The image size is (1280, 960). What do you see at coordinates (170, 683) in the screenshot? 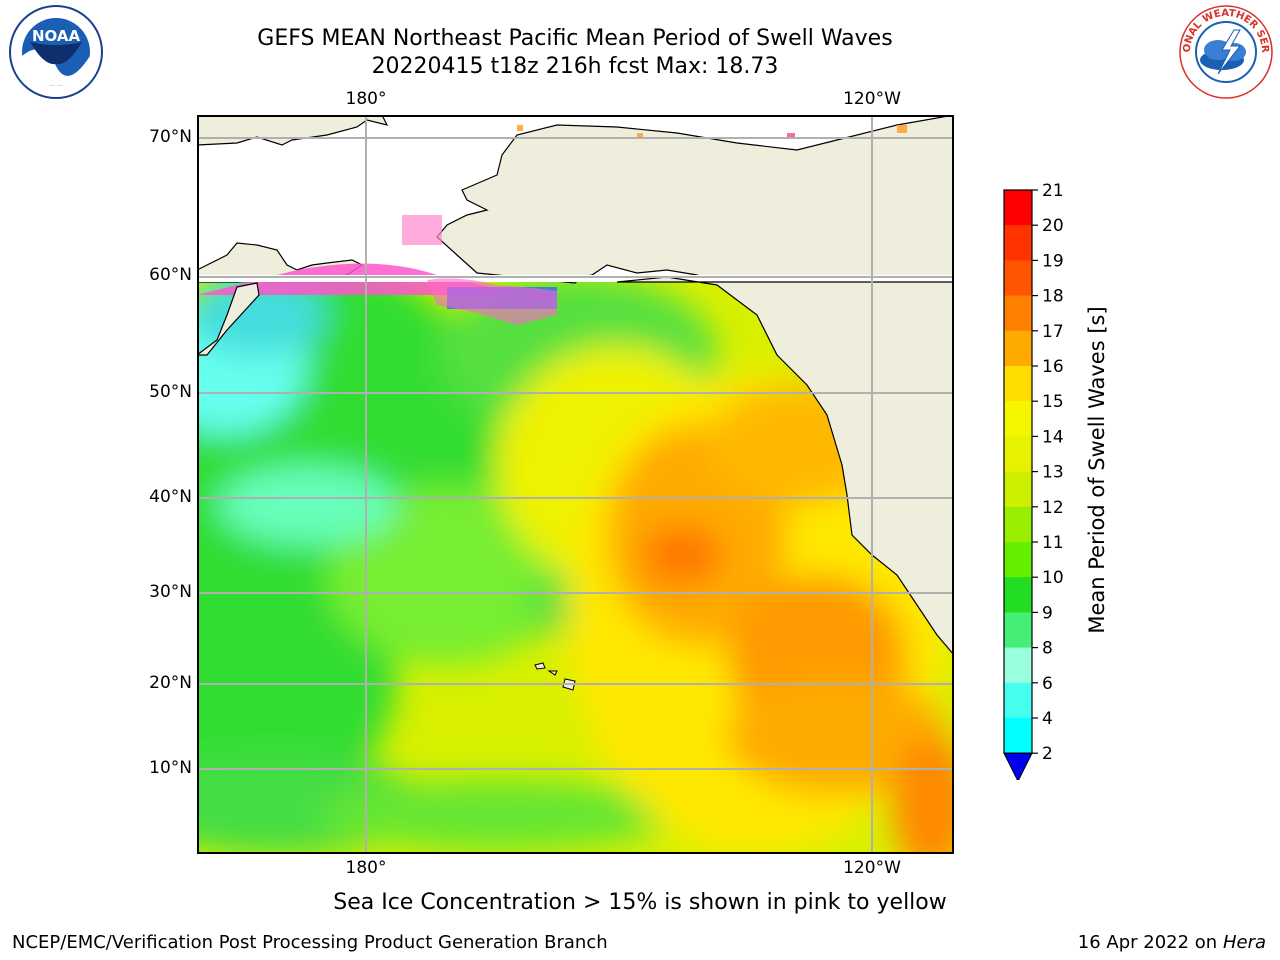
I see `lat-label-20n: 20°N` at bounding box center [170, 683].